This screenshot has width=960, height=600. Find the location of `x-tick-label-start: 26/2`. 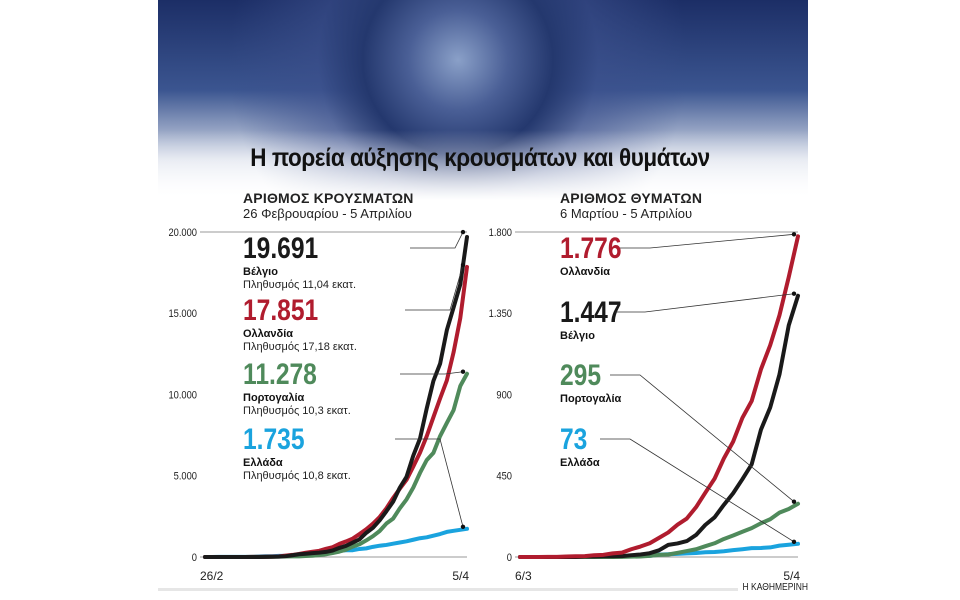

x-tick-label-start: 26/2 is located at coordinates (212, 576).